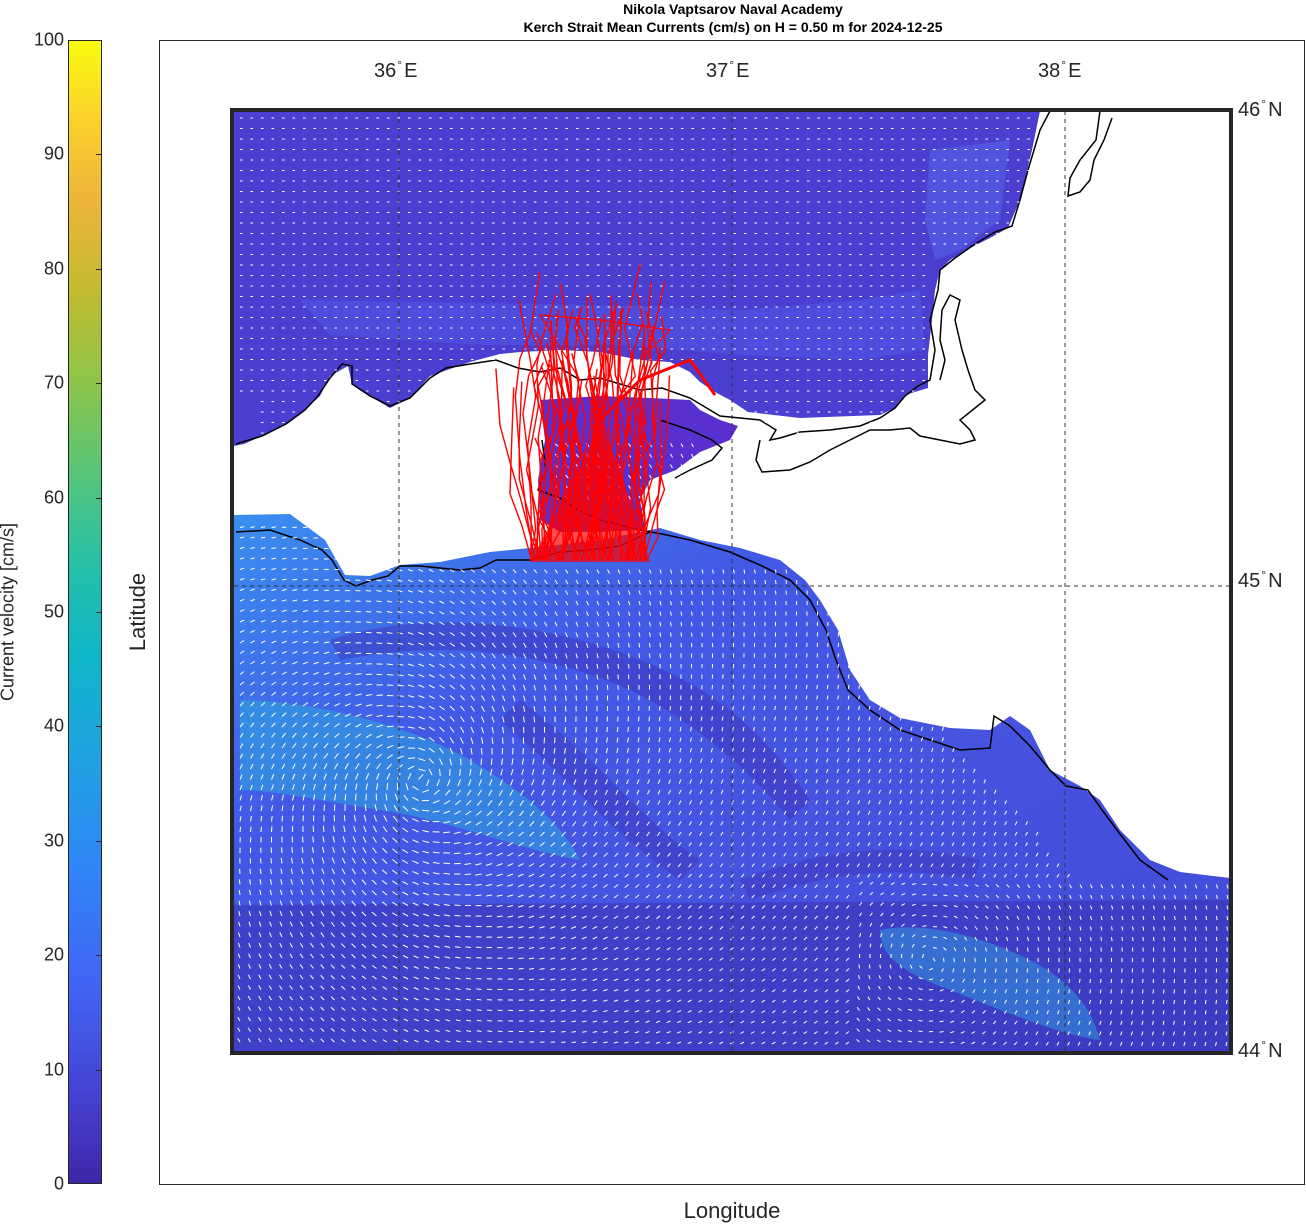  I want to click on colorbar-tick-label: 70, so click(53, 382).